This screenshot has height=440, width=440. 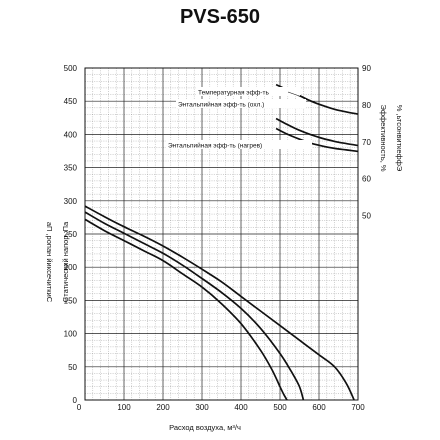 What do you see at coordinates (71, 168) in the screenshot?
I see `y-tick-label-350: 350` at bounding box center [71, 168].